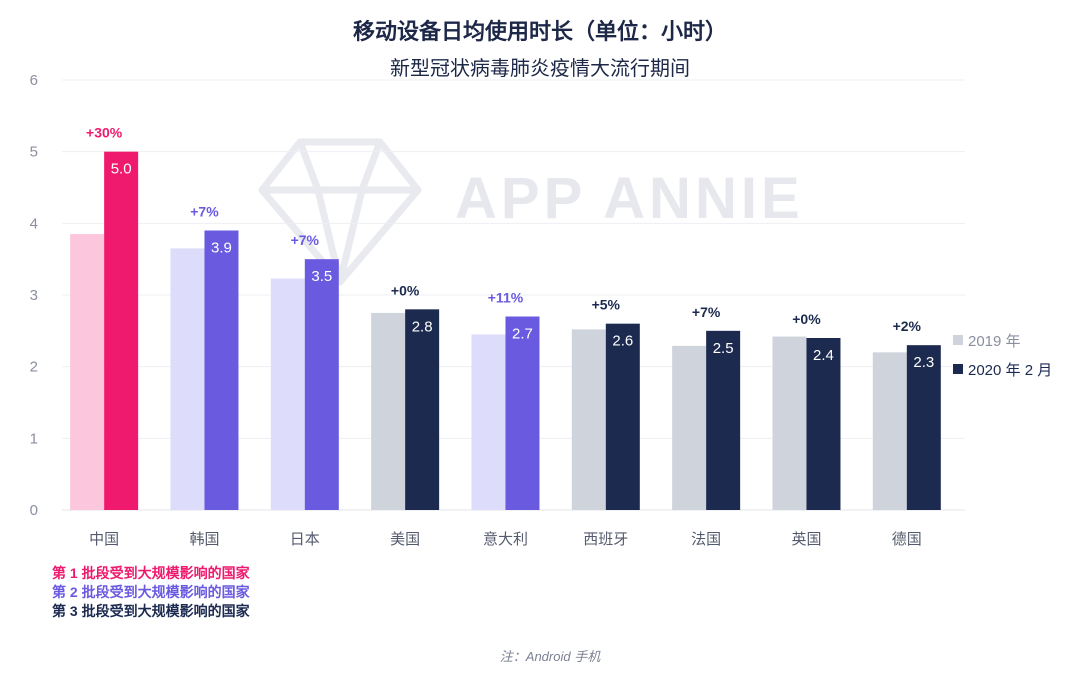 The height and width of the screenshot is (680, 1080). Describe the element at coordinates (629, 198) in the screenshot. I see `watermark-text: APP ANNIE` at that location.